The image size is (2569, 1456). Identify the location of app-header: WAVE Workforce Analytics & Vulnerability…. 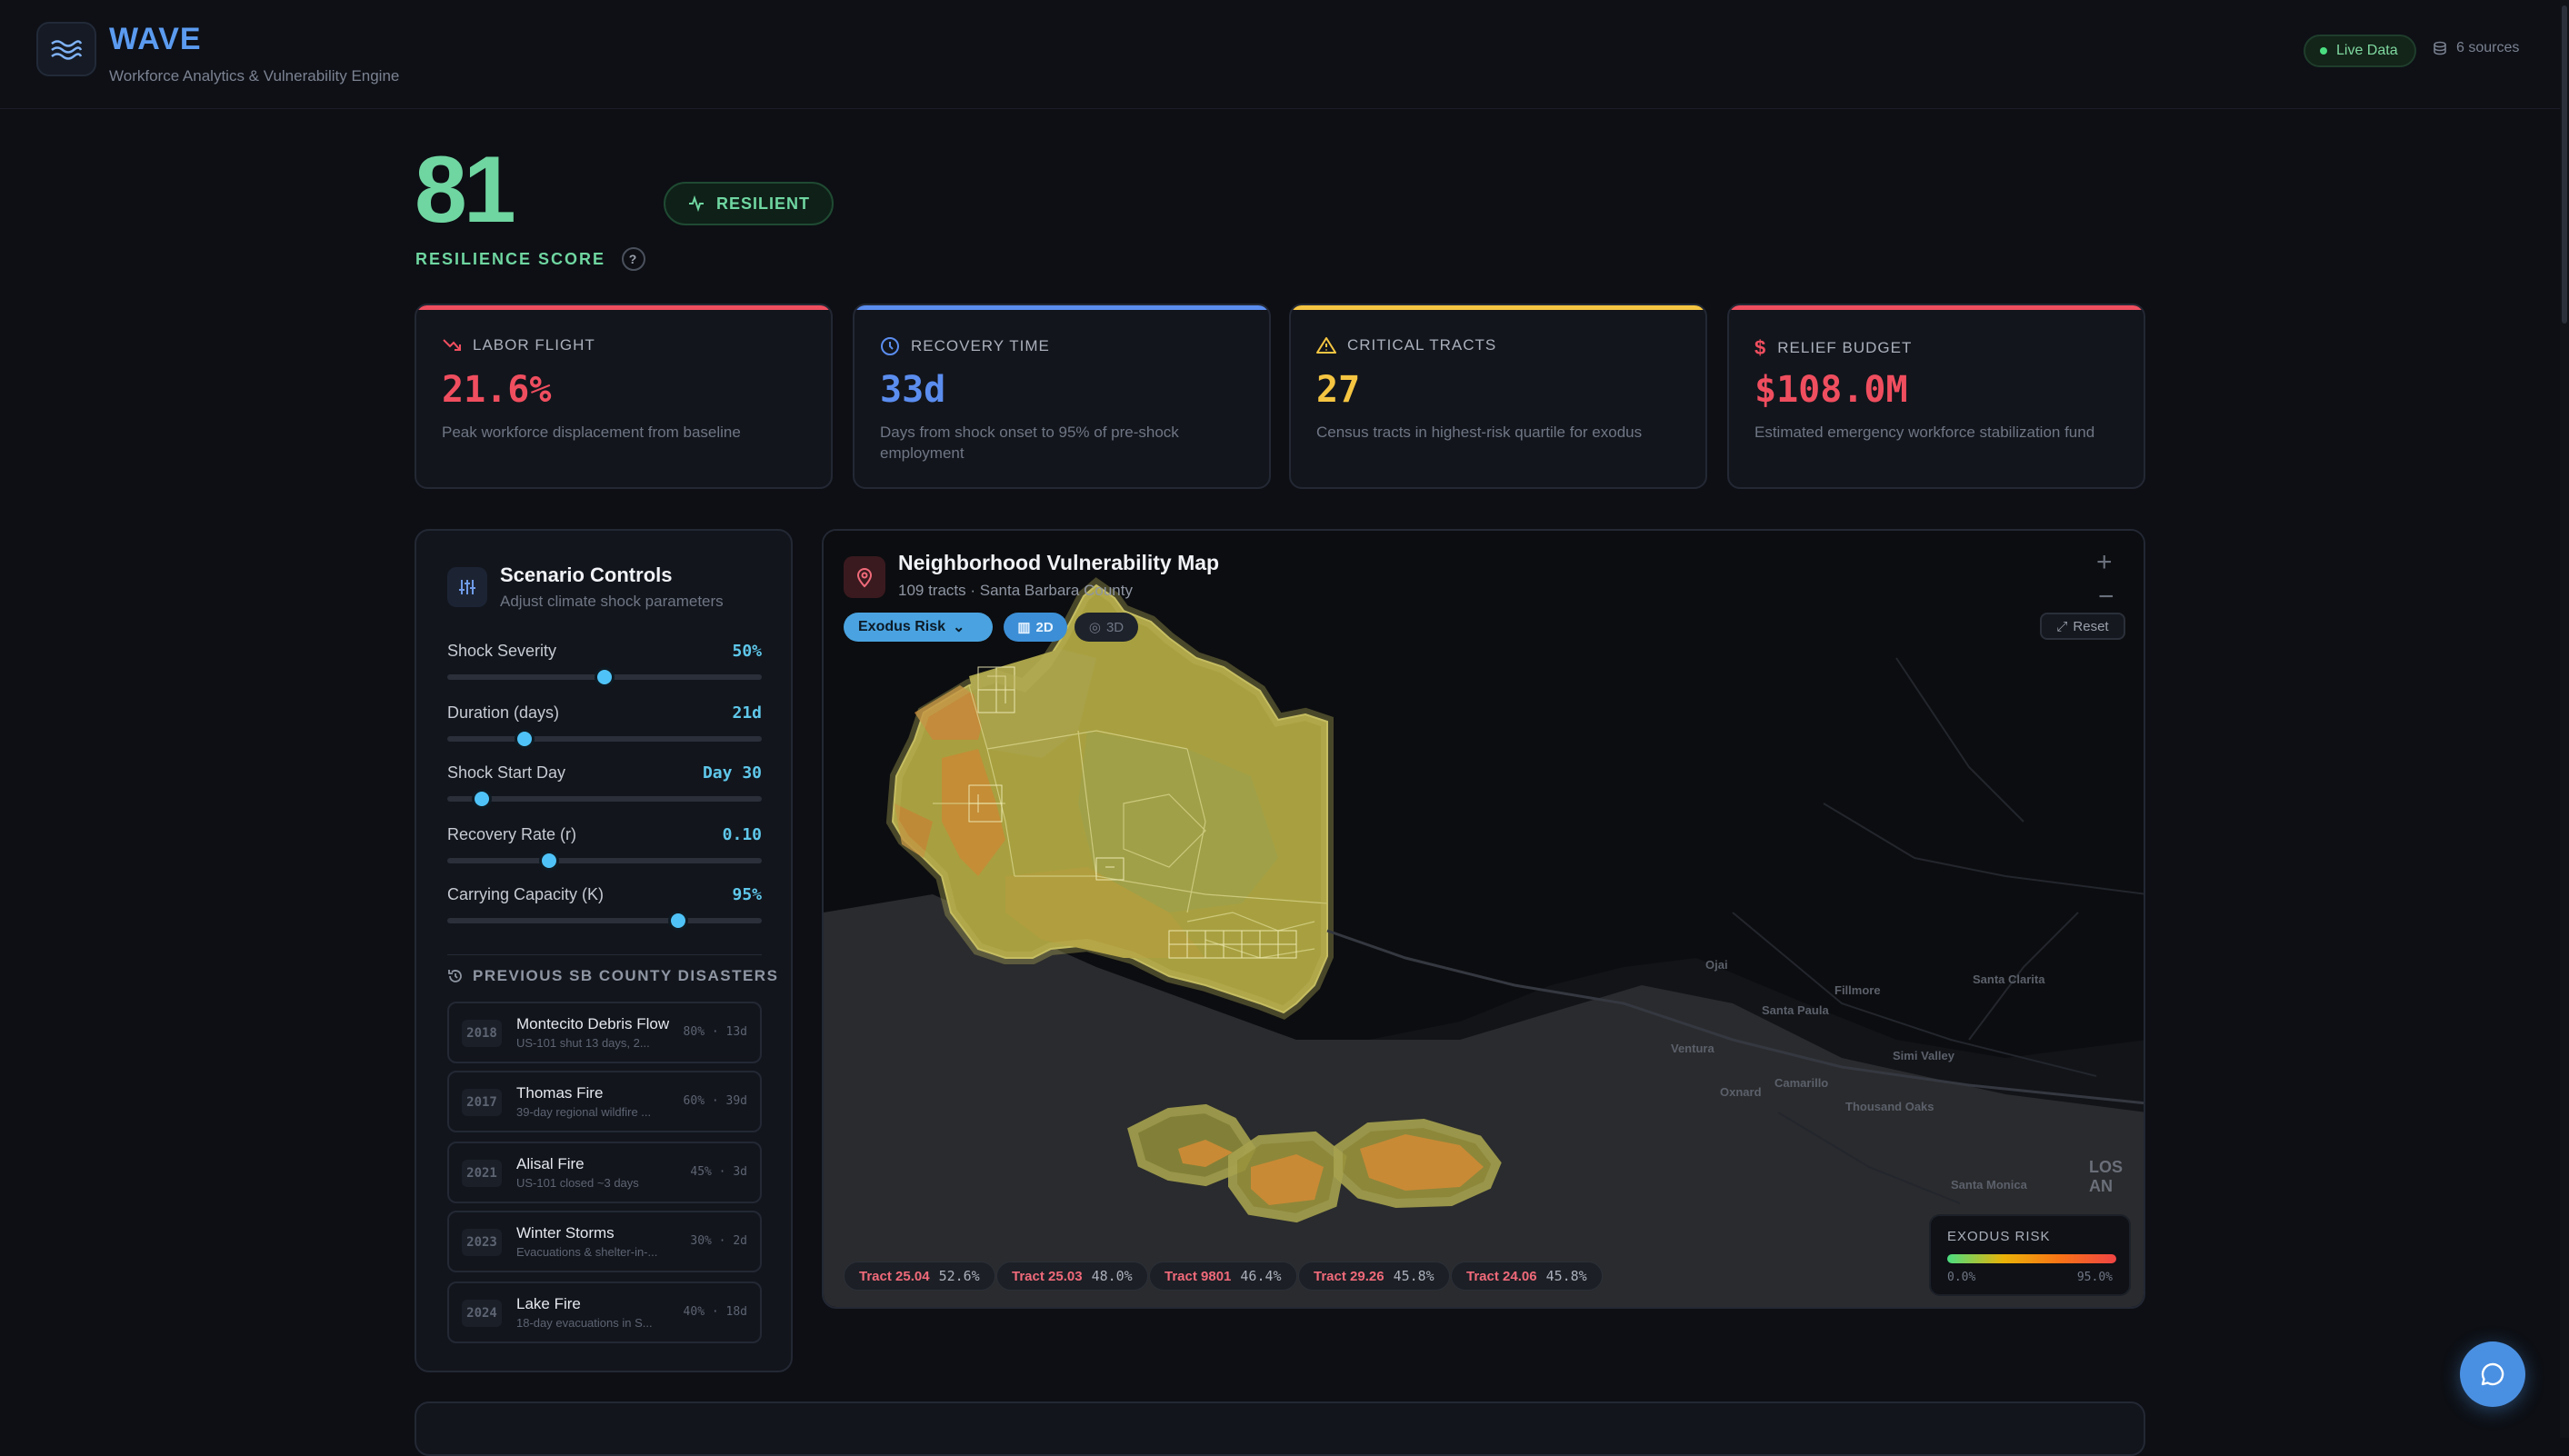
(1284, 55).